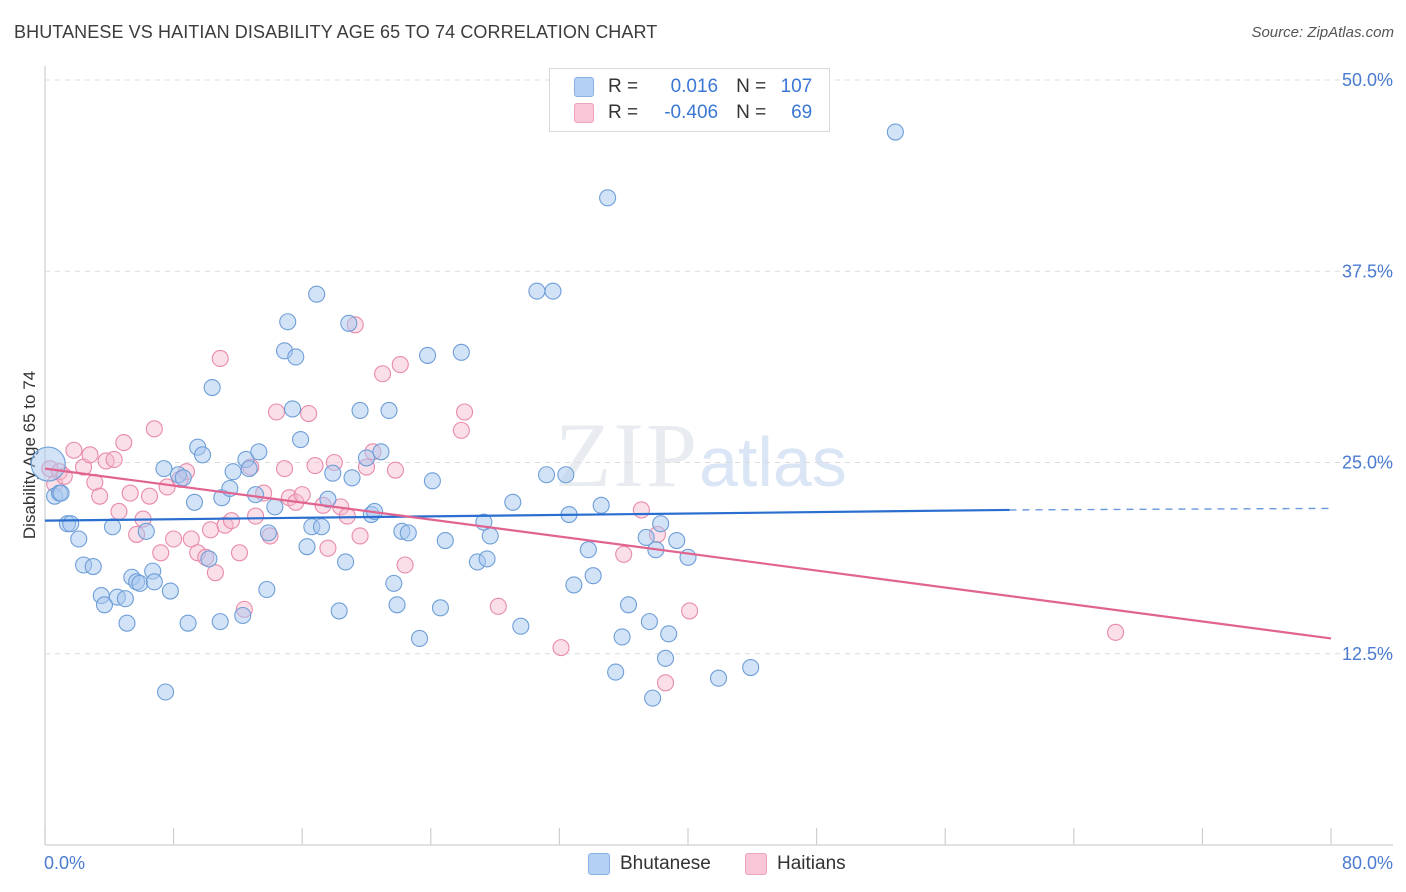  I want to click on legend-n-value: 107, so click(796, 86).